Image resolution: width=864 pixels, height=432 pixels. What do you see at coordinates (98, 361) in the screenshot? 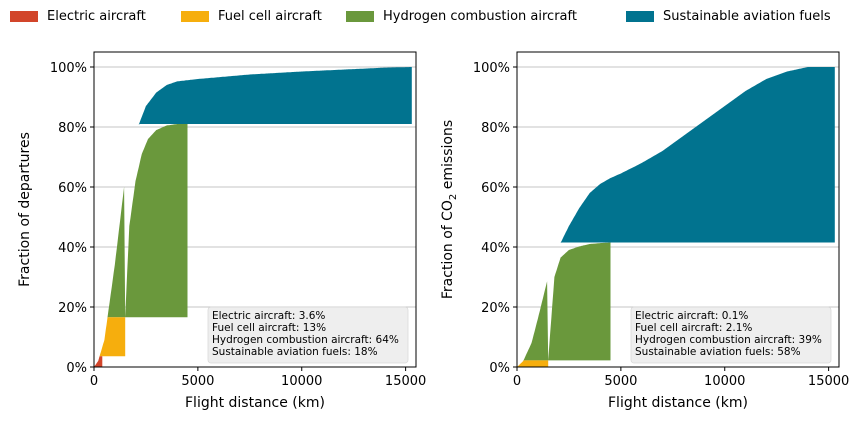
I see `area-electric-aircraft` at bounding box center [98, 361].